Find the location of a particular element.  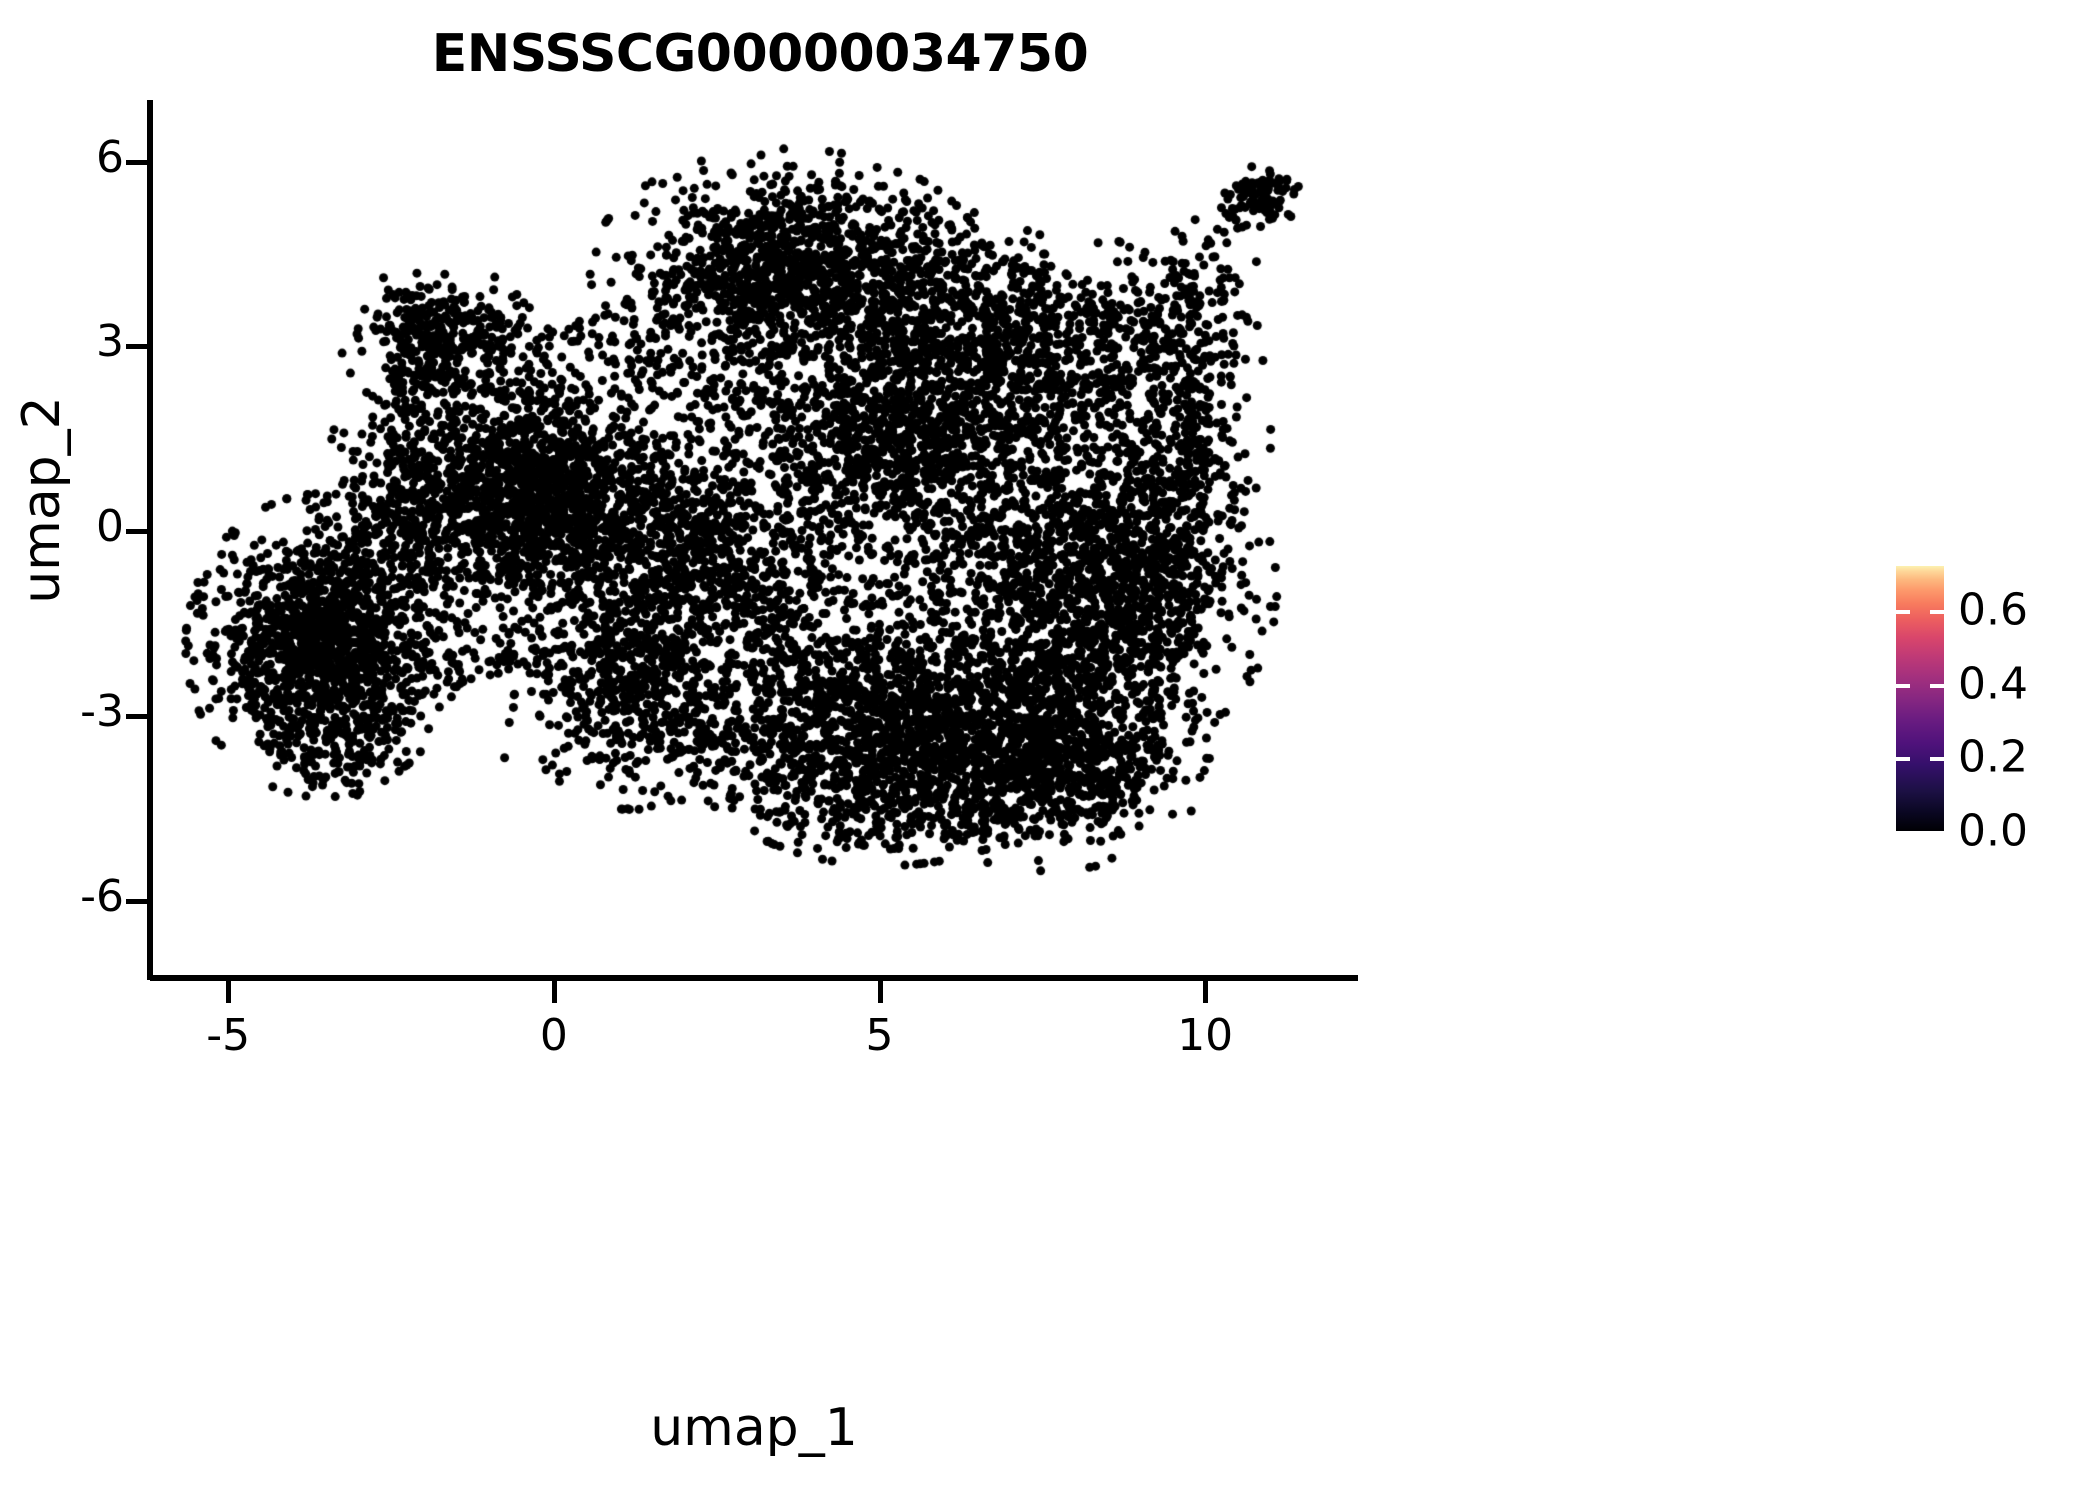

y-tick-label: -6 is located at coordinates (102, 897).